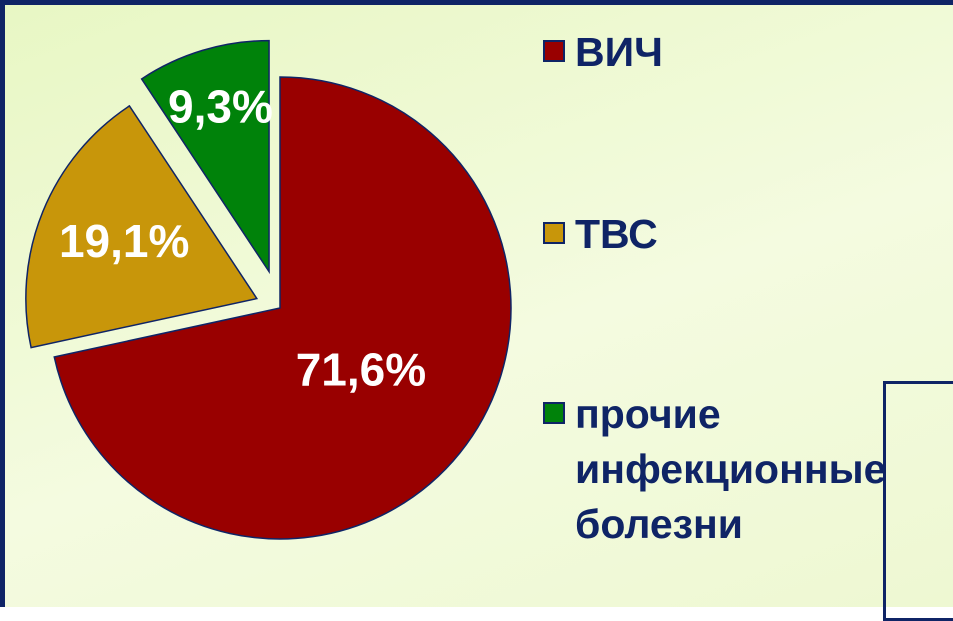  Describe the element at coordinates (731, 469) in the screenshot. I see `legend-label: прочие инфекционные болезни` at that location.